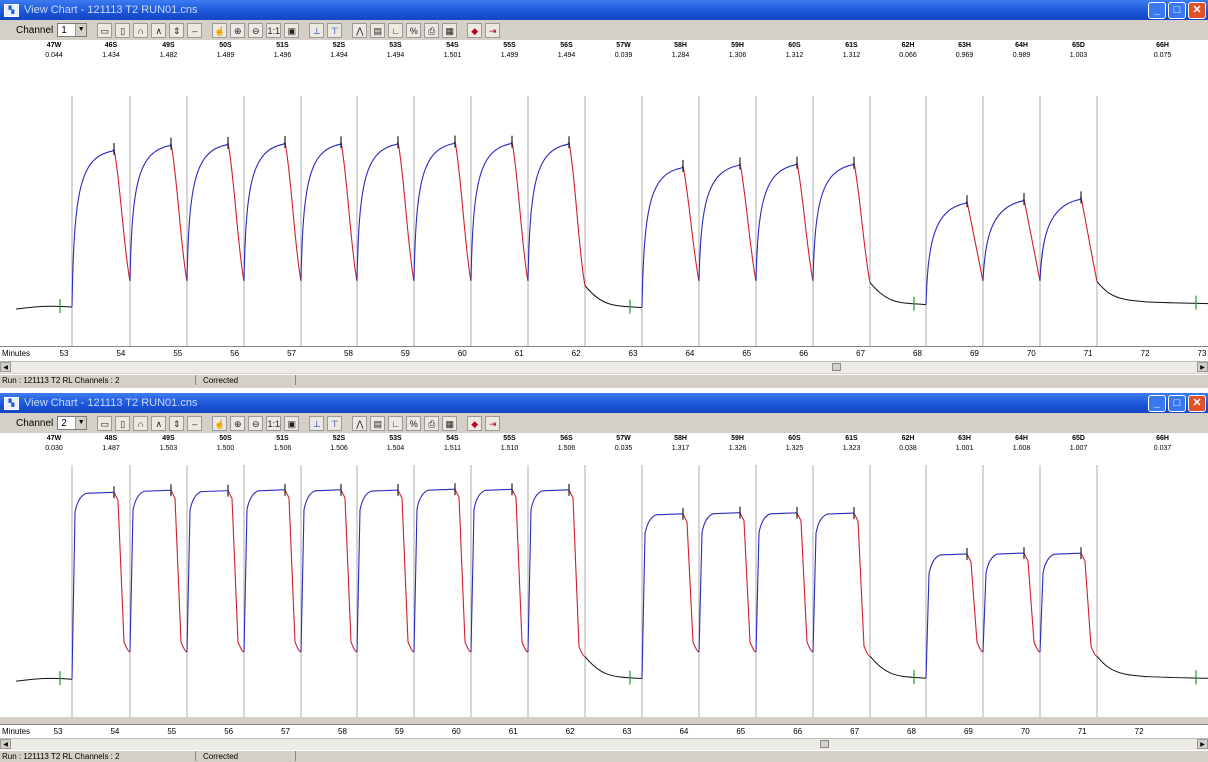 This screenshot has width=1208, height=762. What do you see at coordinates (1162, 438) in the screenshot?
I see `segment-name: 66H` at bounding box center [1162, 438].